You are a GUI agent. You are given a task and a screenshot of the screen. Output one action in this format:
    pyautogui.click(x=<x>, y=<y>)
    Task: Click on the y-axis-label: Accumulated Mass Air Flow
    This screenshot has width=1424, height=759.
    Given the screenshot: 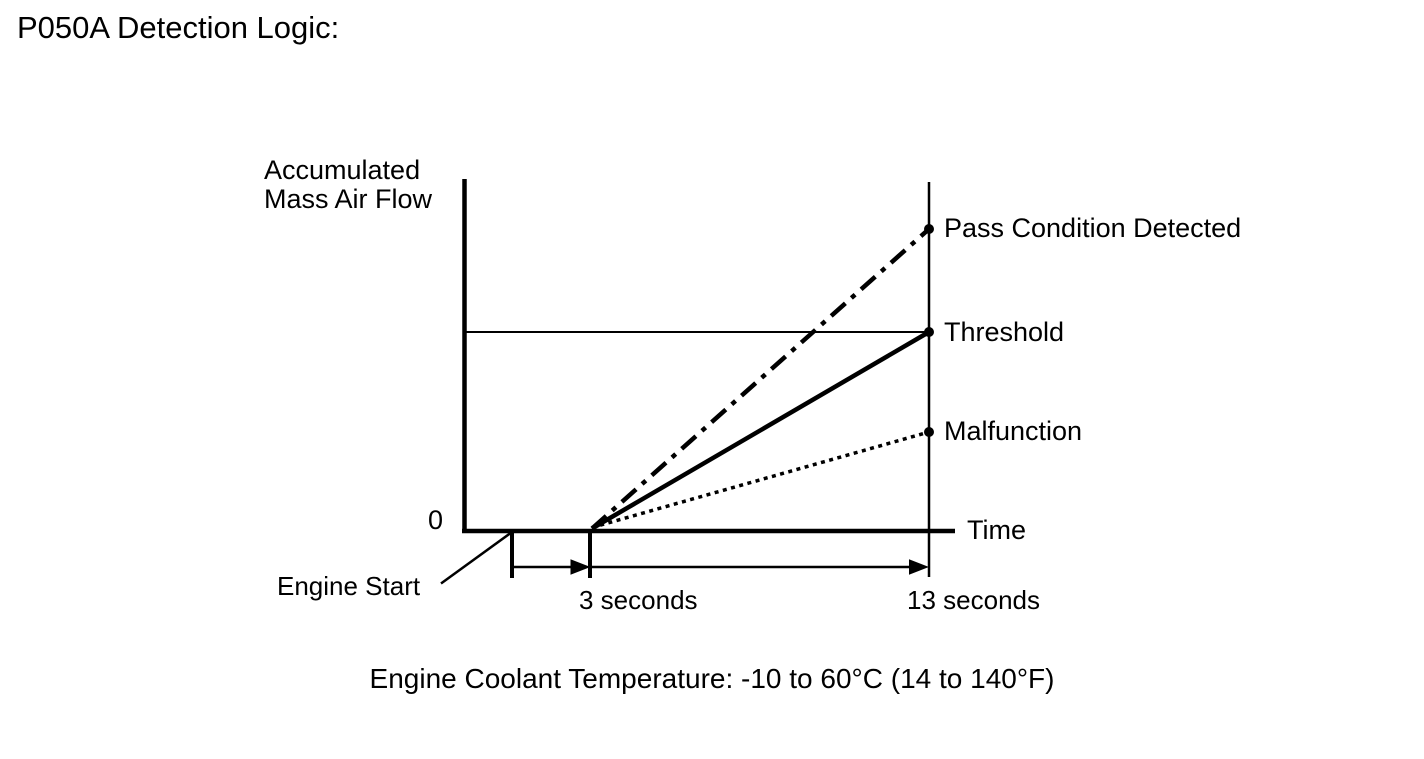 What is the action you would take?
    pyautogui.click(x=348, y=184)
    